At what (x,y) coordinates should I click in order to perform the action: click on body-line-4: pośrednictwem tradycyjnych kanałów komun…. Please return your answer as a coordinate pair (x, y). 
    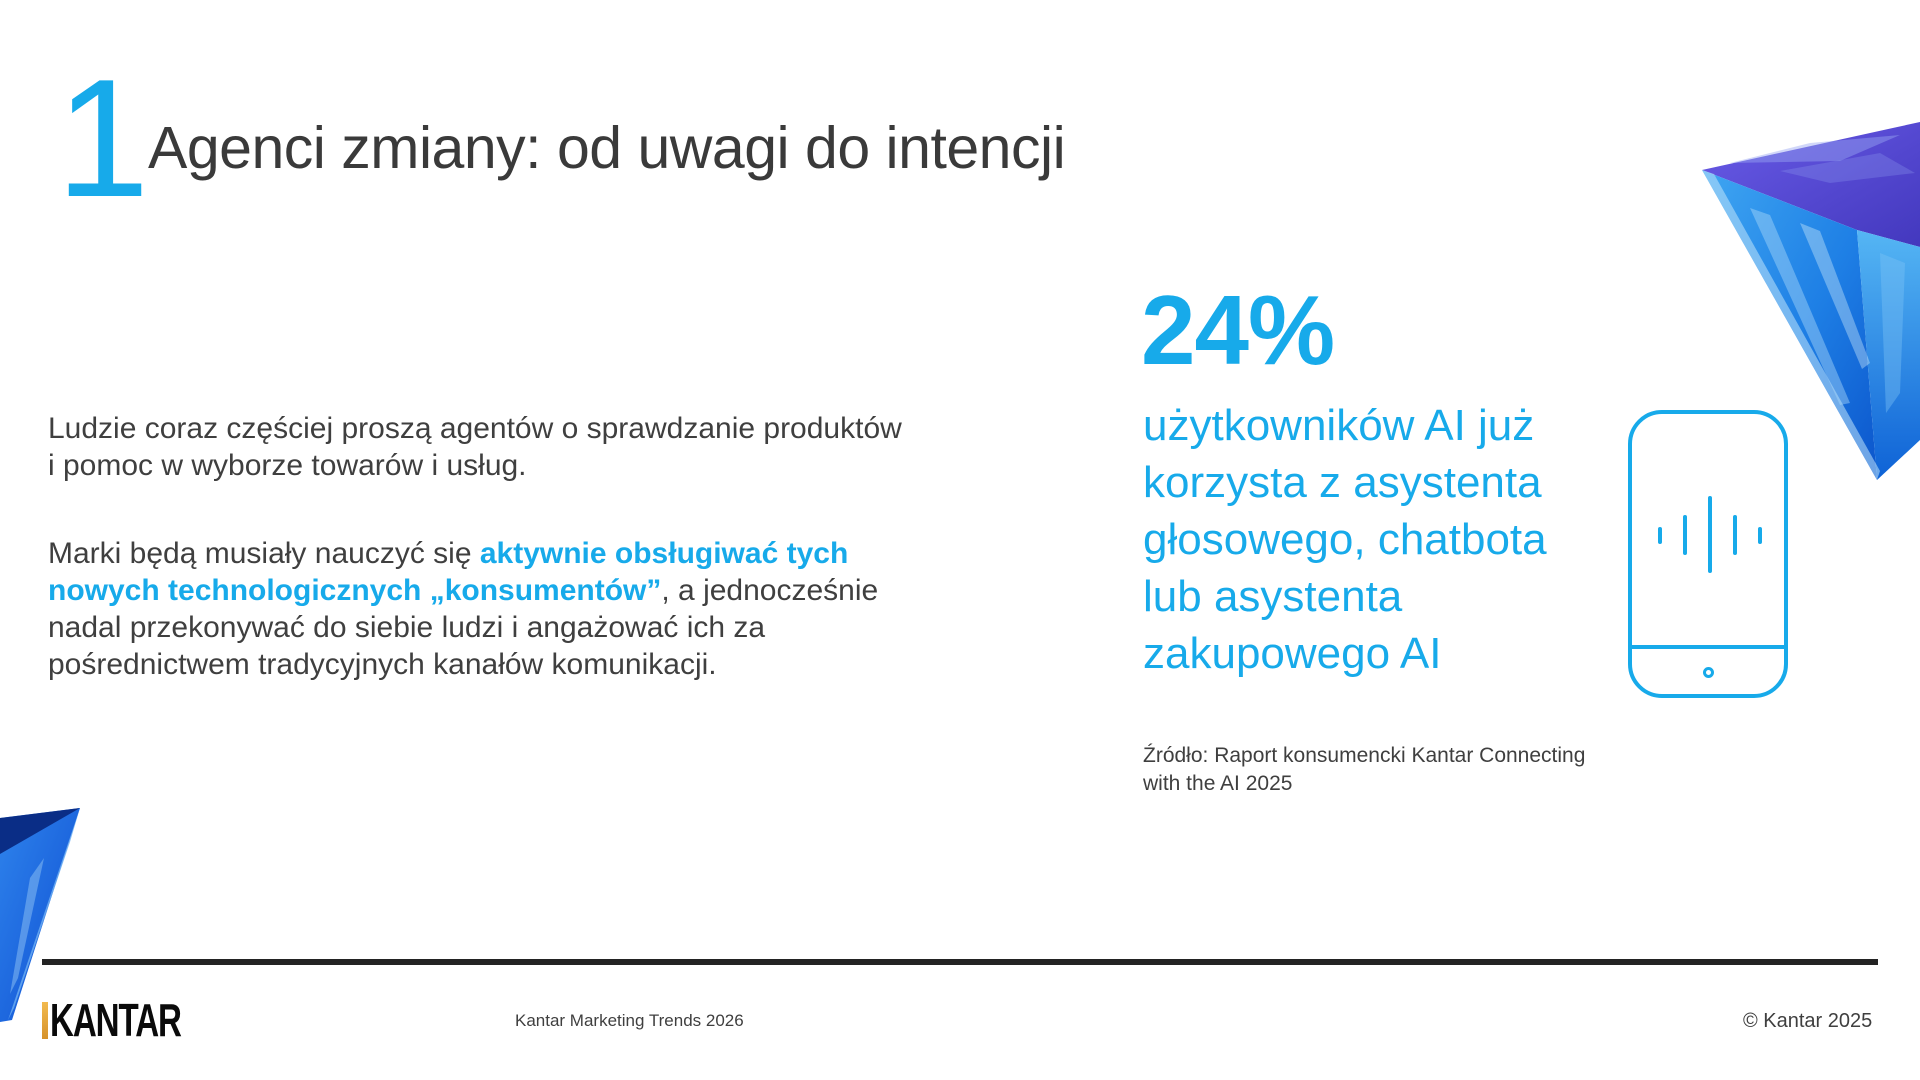
    Looking at the image, I should click on (478, 664).